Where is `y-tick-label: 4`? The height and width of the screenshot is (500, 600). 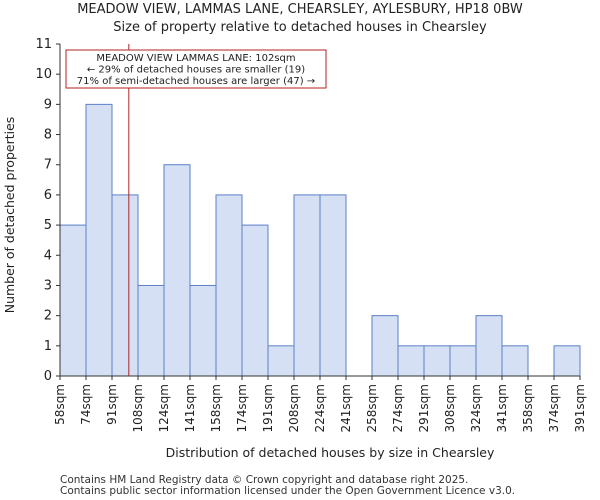
y-tick-label: 4 is located at coordinates (48, 255).